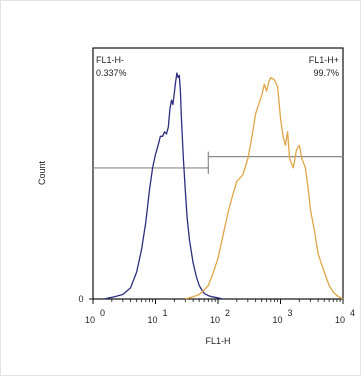  I want to click on gate-markers, so click(218, 162).